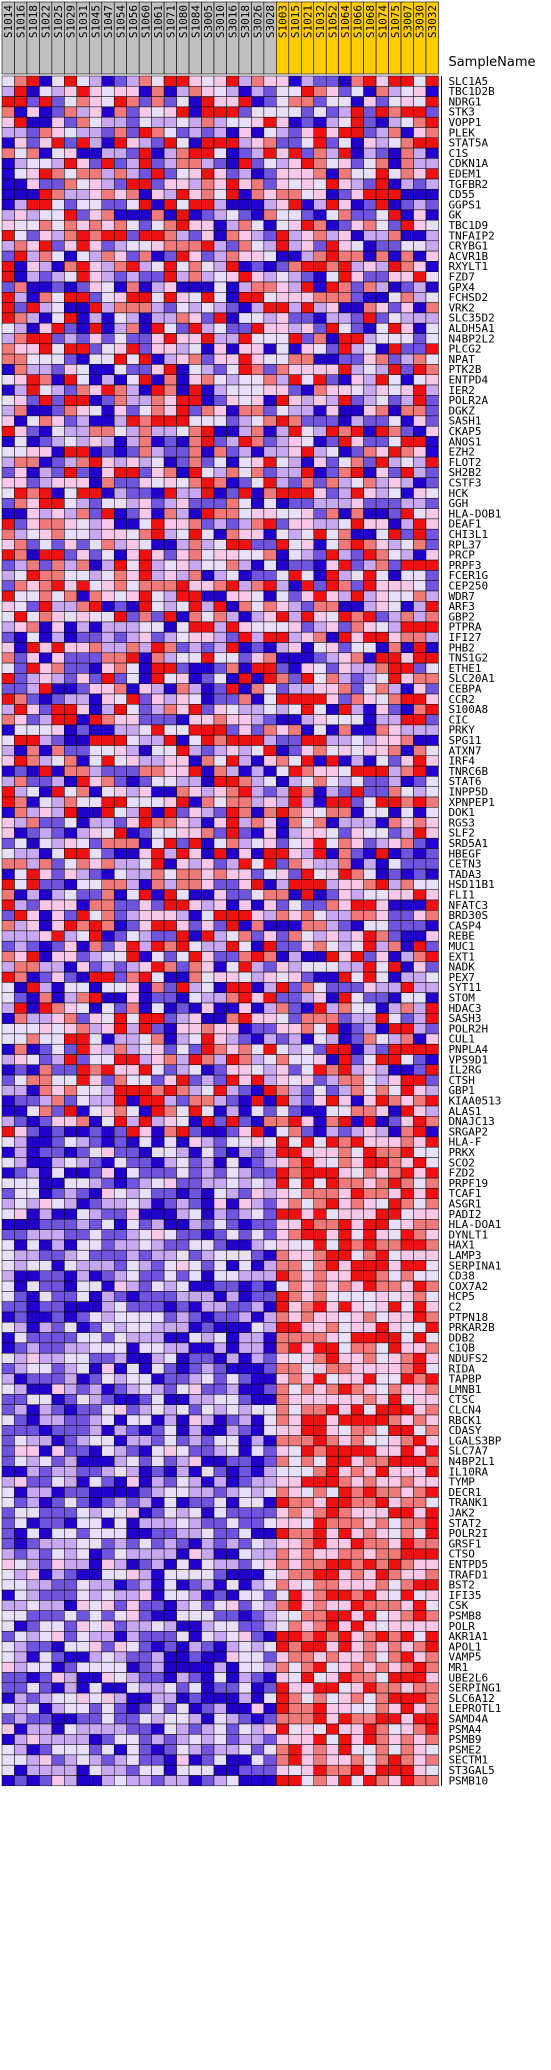 Image resolution: width=551 pixels, height=2070 pixels. What do you see at coordinates (464, 1070) in the screenshot?
I see `gene-label: IL2RG` at bounding box center [464, 1070].